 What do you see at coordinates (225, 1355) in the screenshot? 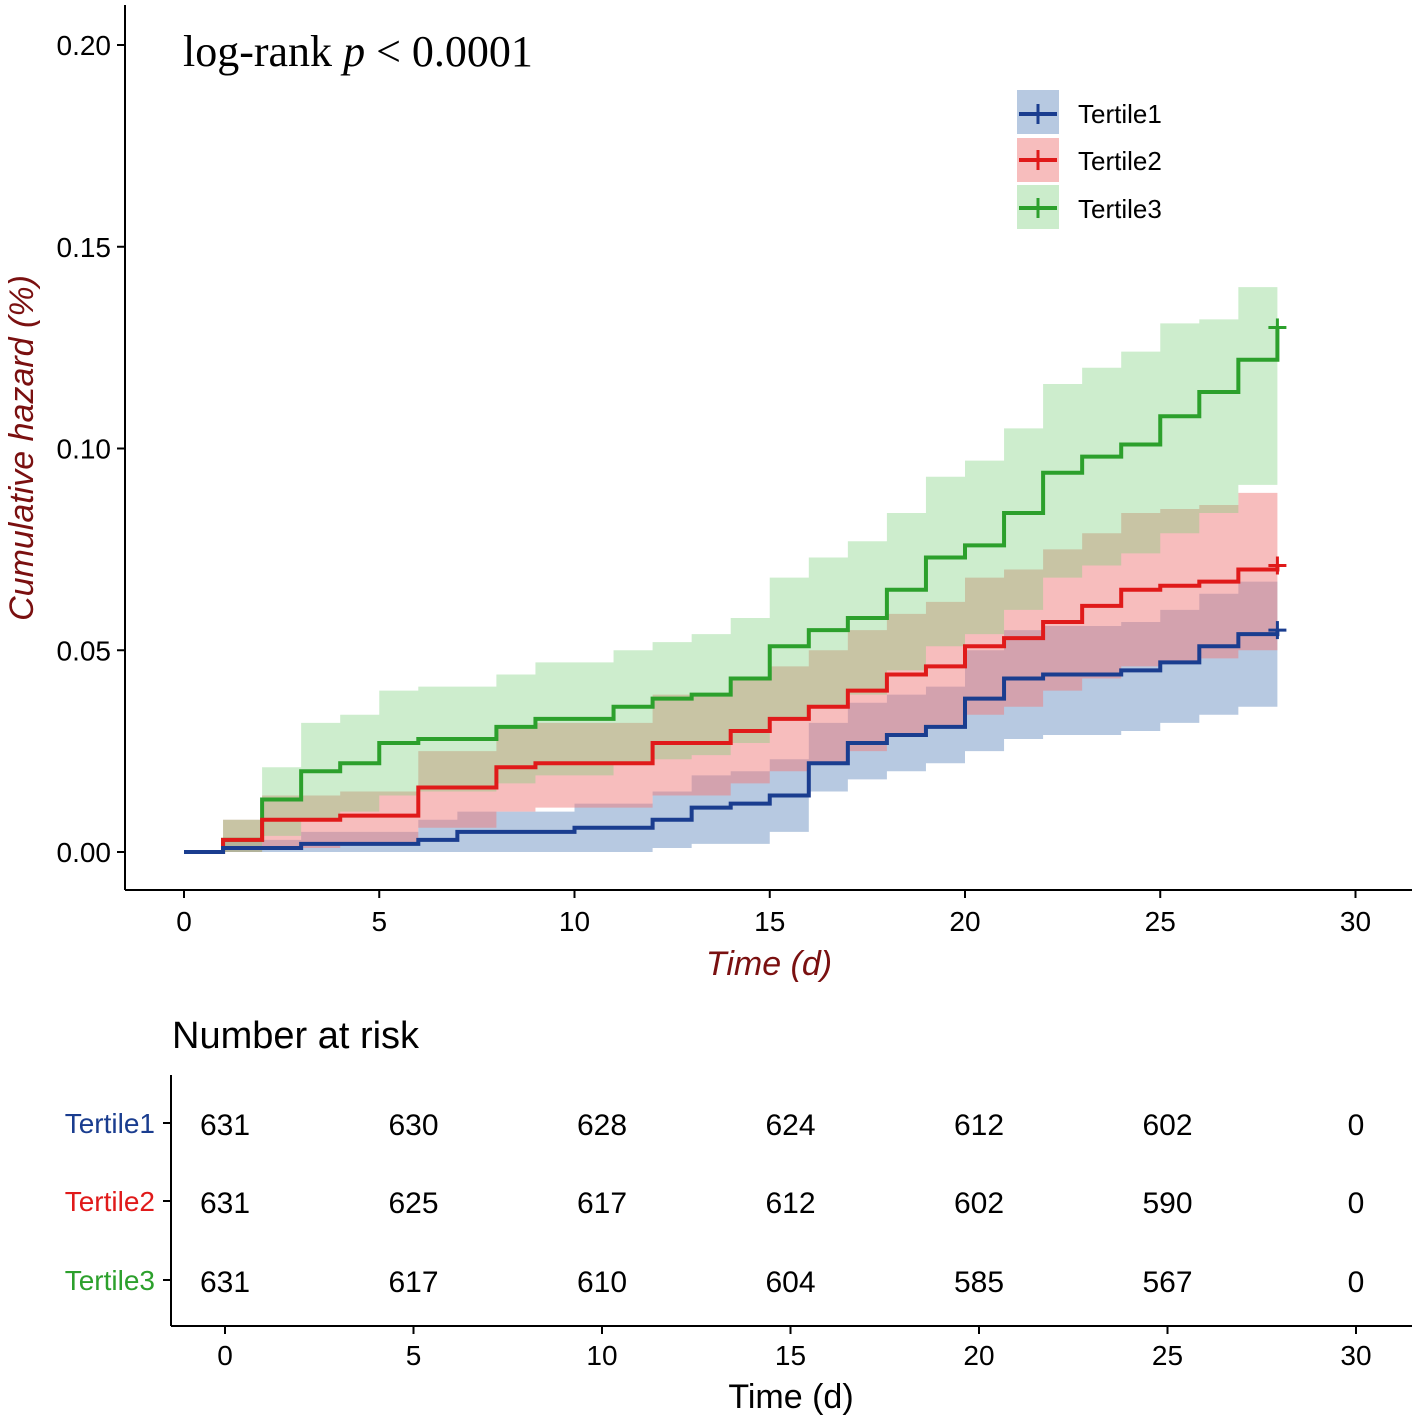
I see `risk-x-tick-label: 0` at bounding box center [225, 1355].